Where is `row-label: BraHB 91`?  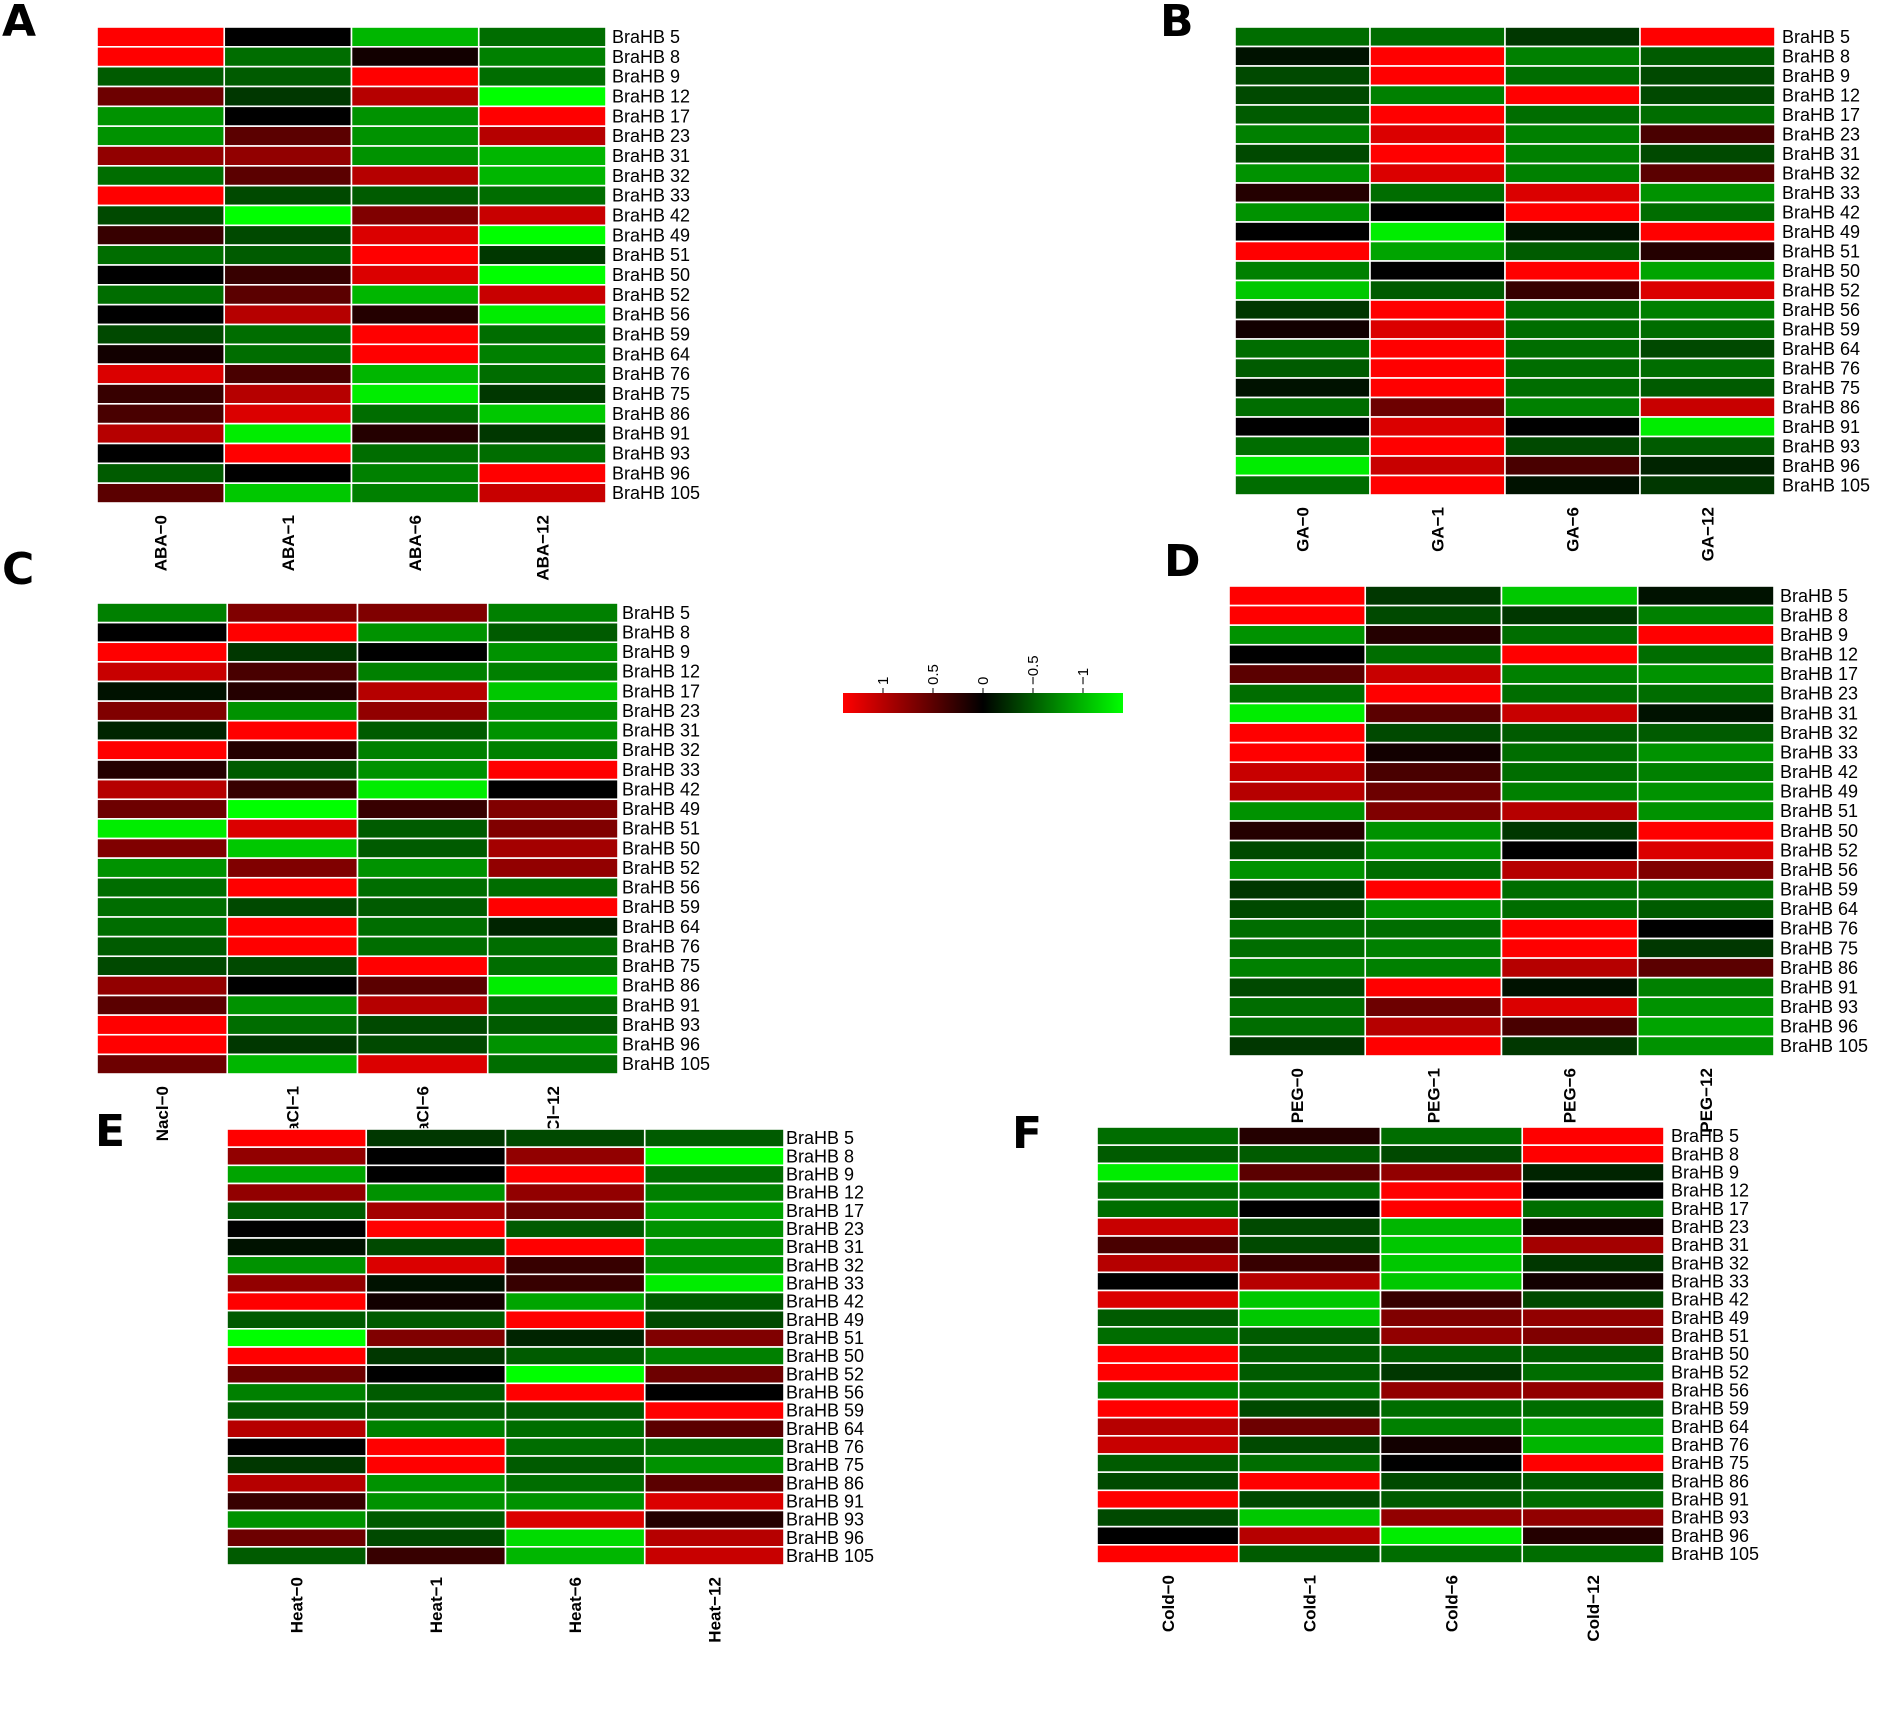 row-label: BraHB 91 is located at coordinates (651, 434).